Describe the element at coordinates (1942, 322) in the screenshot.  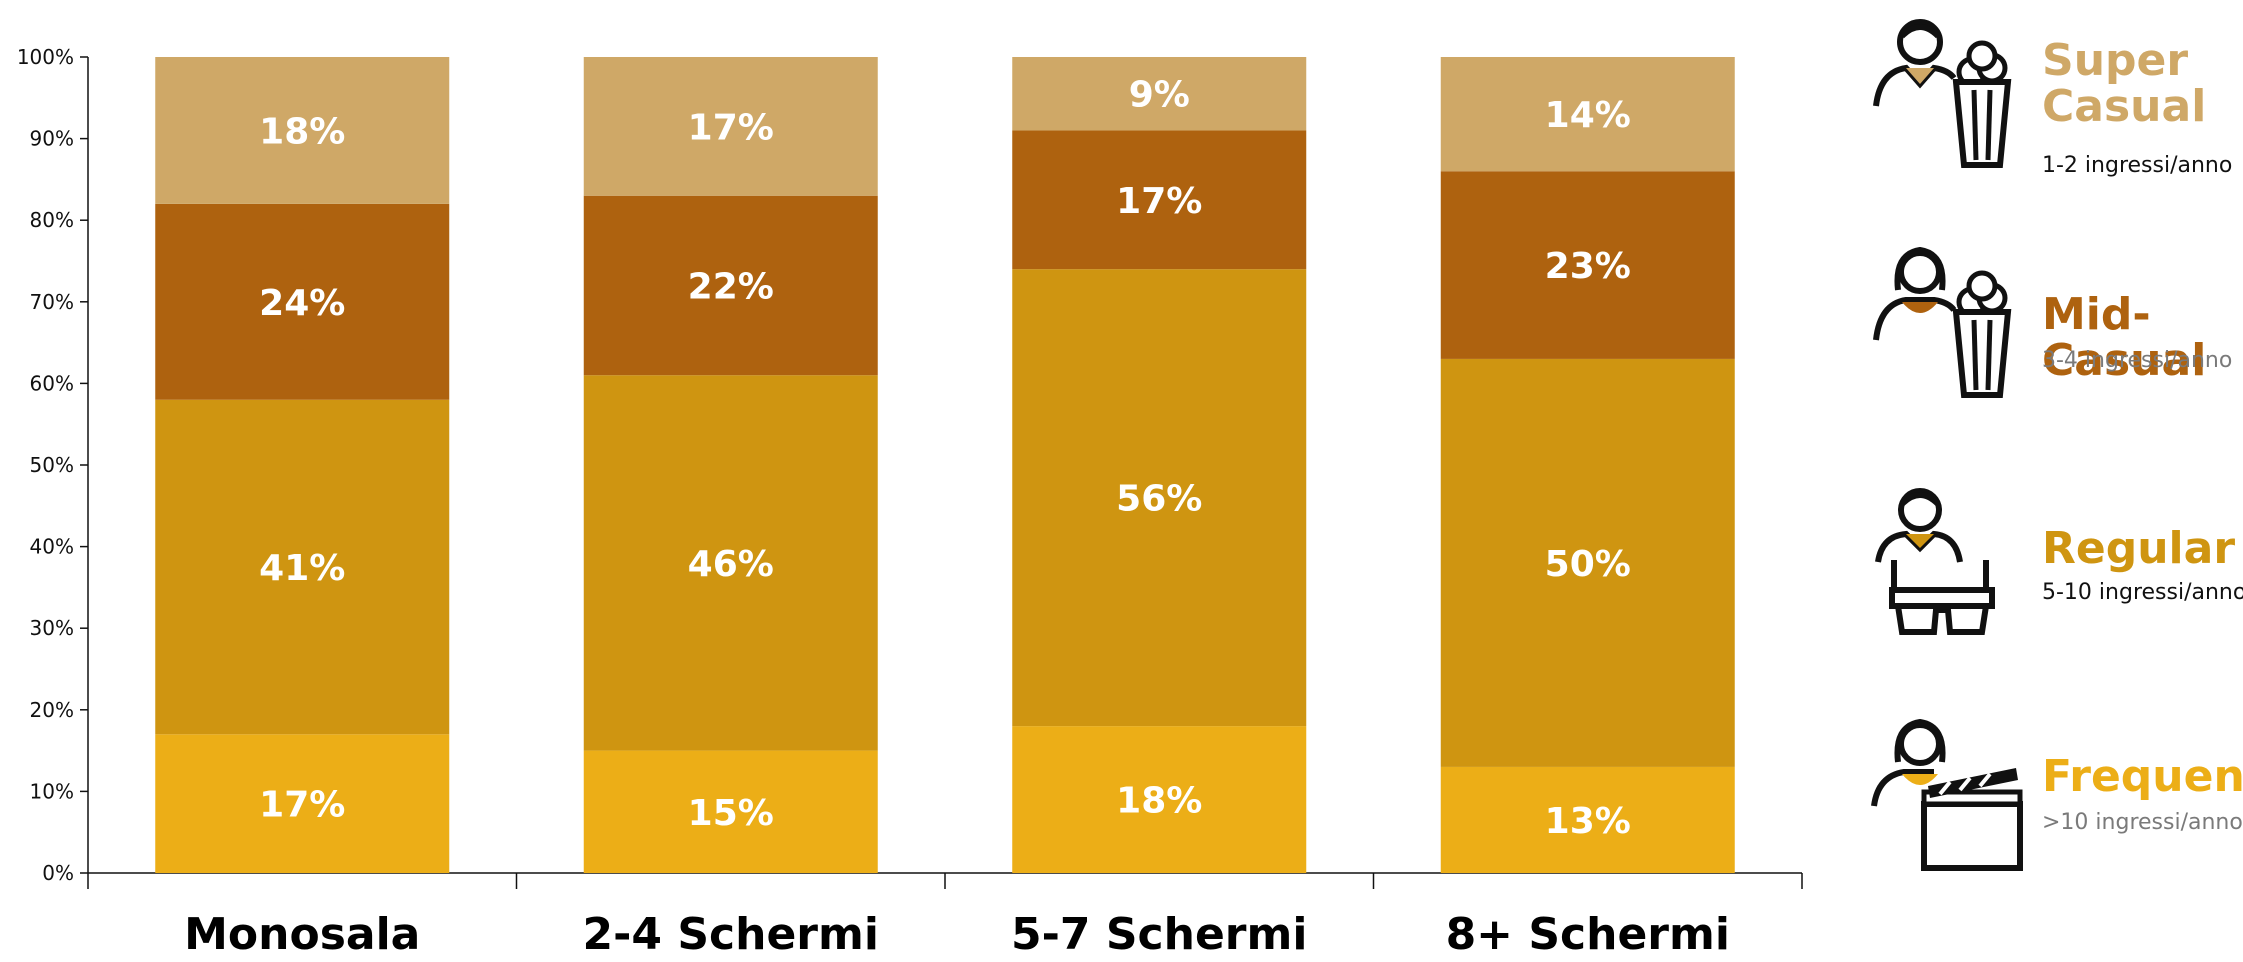
I see `woman-popcorn-icon` at that location.